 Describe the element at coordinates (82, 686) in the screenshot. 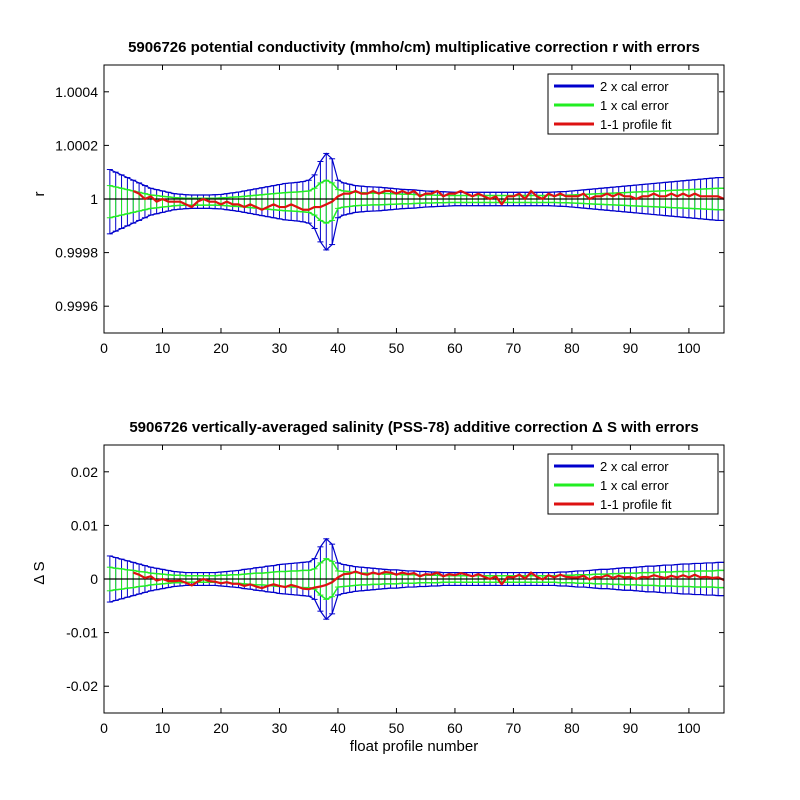

I see `y-tick-label: -0.02` at that location.